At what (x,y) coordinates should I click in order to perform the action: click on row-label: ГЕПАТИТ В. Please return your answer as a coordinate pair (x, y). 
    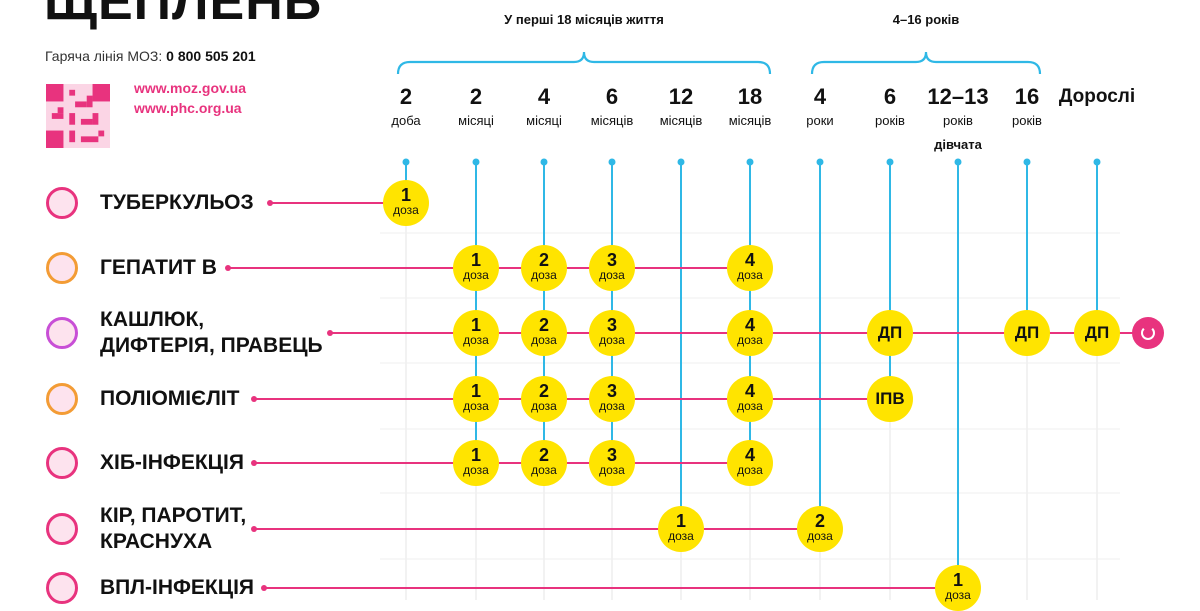
    Looking at the image, I should click on (158, 268).